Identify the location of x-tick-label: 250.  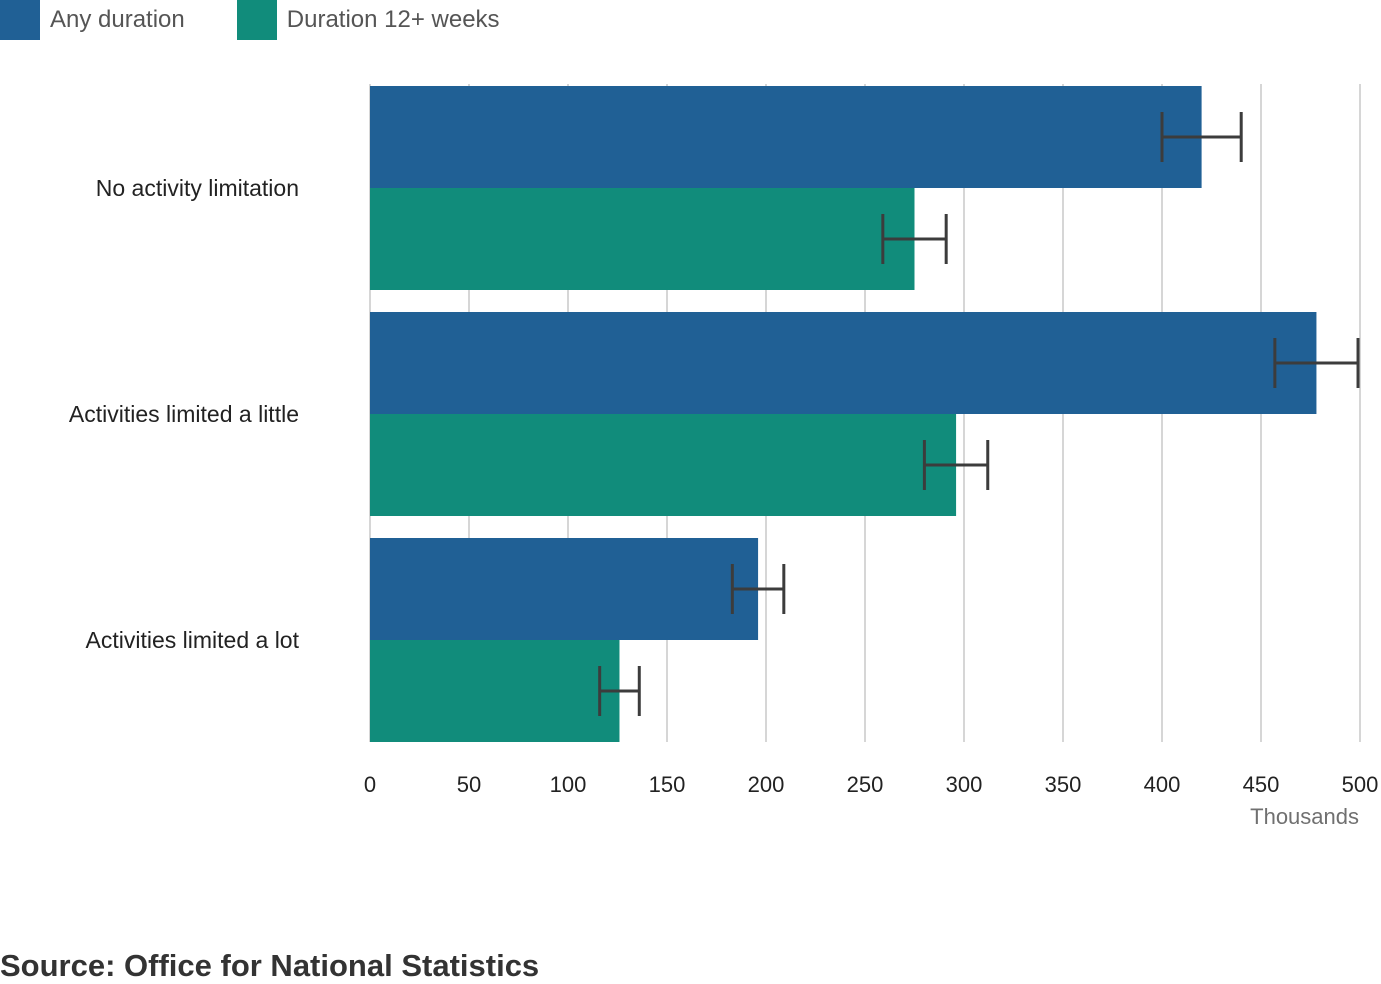
(865, 784).